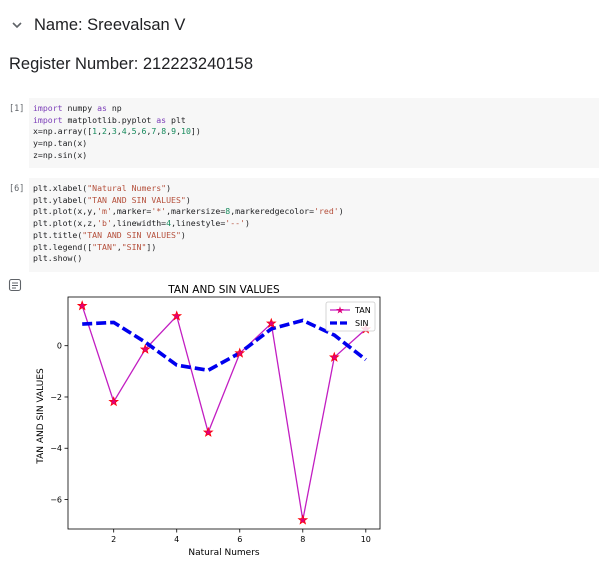 The height and width of the screenshot is (573, 599). I want to click on cell-1-execution-count: [1], so click(17, 109).